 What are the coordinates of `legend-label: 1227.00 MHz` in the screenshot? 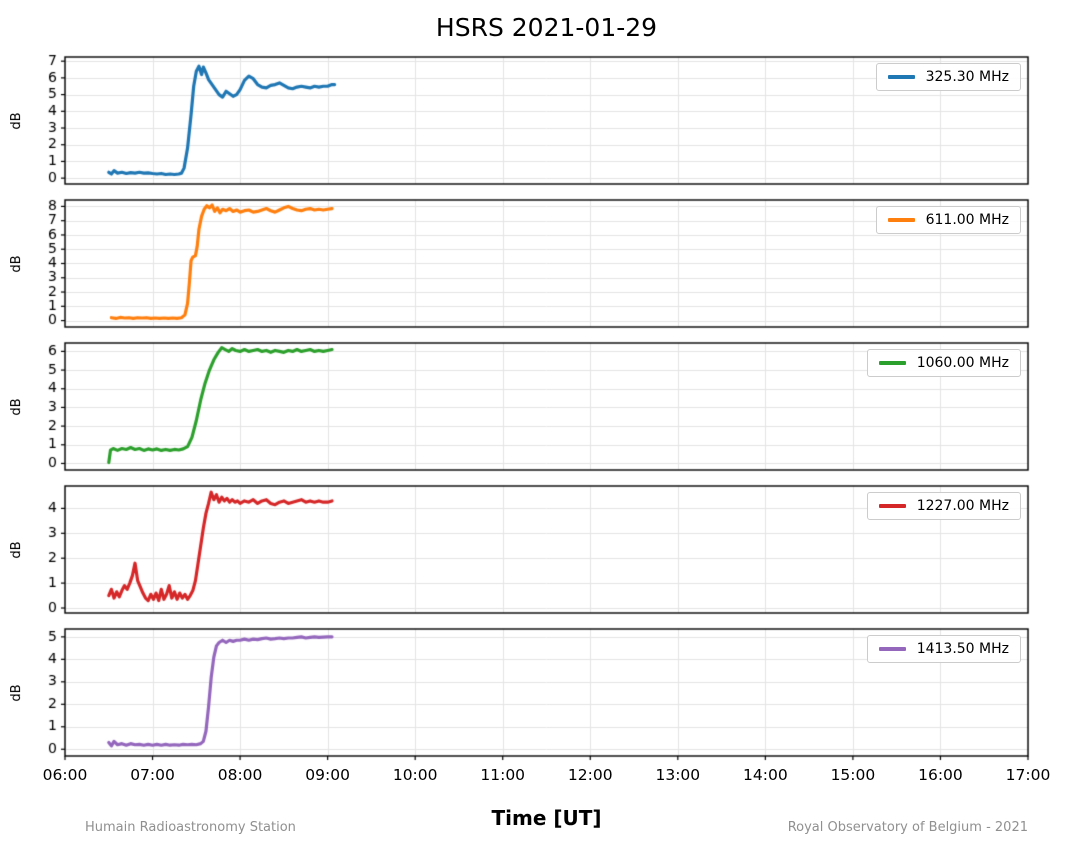 It's located at (962, 506).